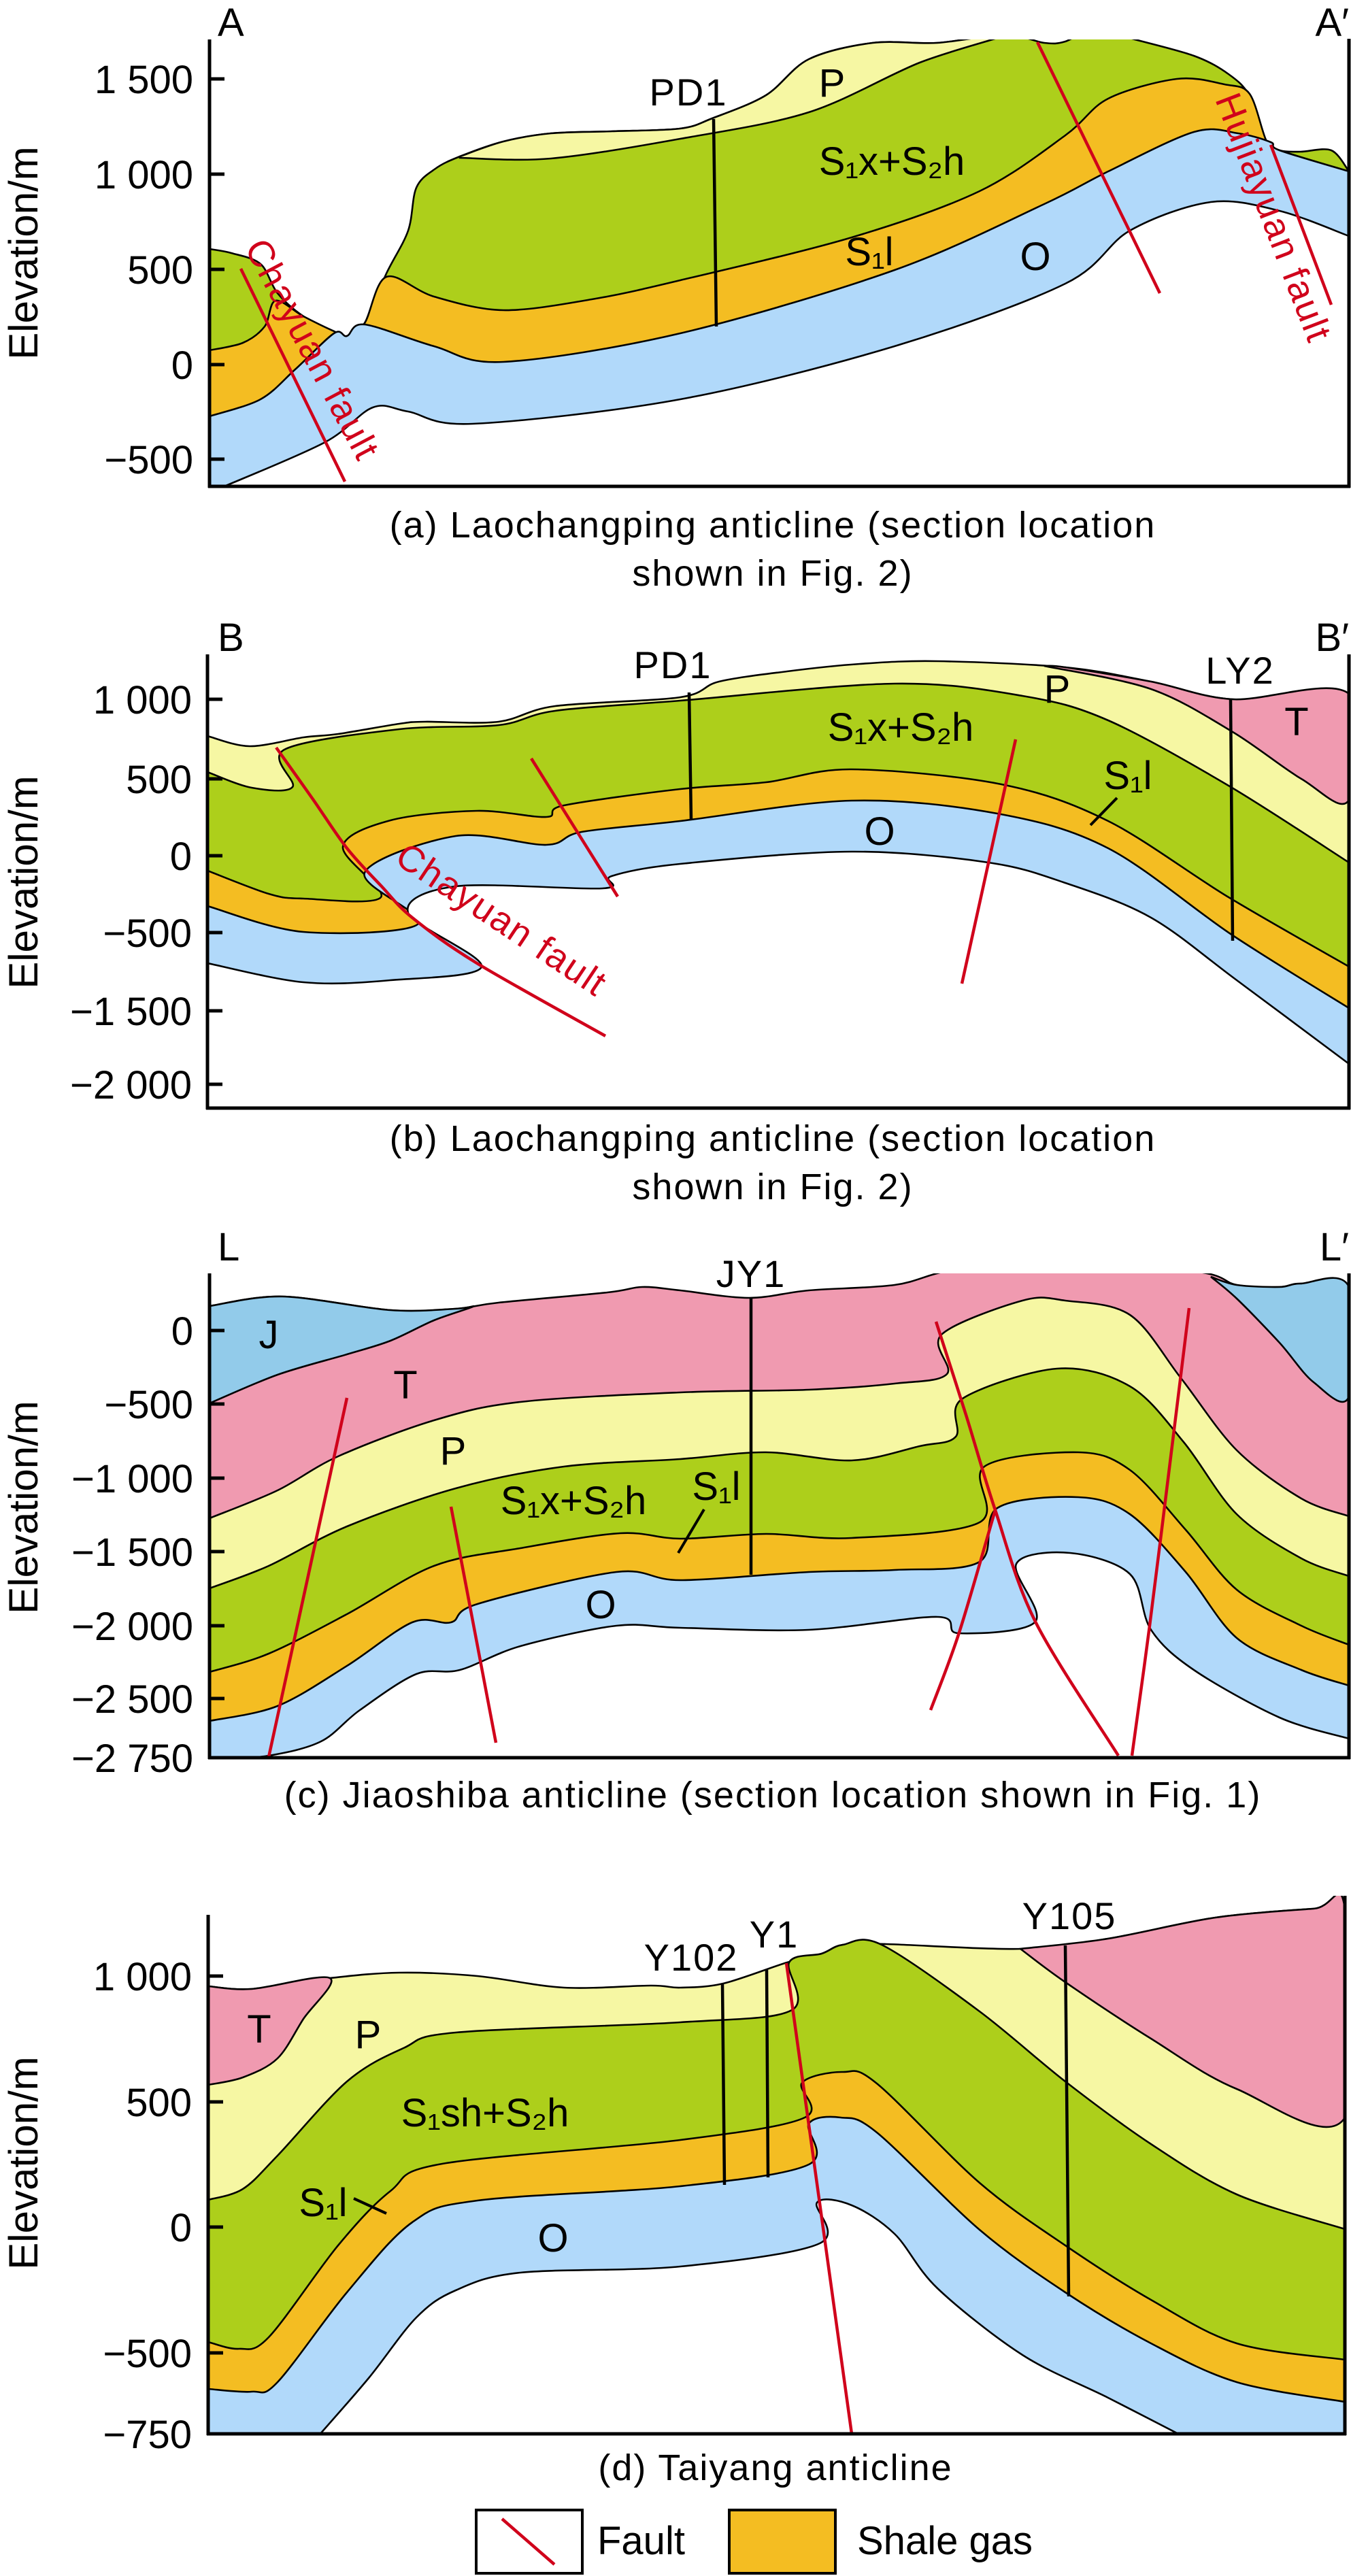 The height and width of the screenshot is (2576, 1351). Describe the element at coordinates (775, 1934) in the screenshot. I see `well-label-y1: Y1` at that location.